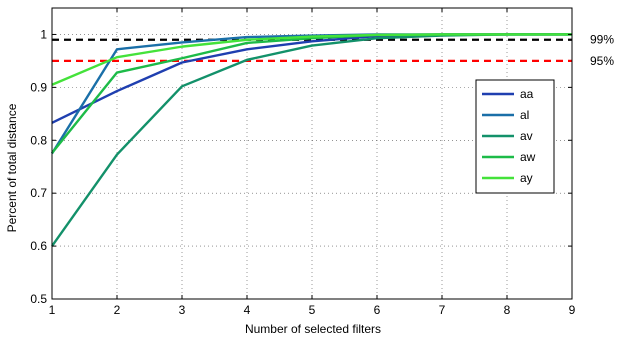  I want to click on x-tick-label: 1, so click(52, 310).